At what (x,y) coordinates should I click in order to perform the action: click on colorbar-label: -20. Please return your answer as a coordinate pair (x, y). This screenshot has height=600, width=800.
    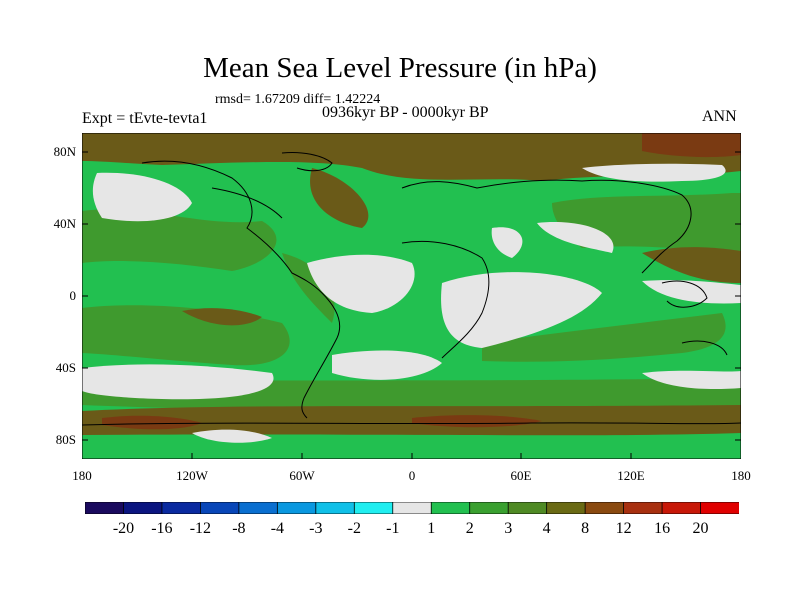
    Looking at the image, I should click on (123, 528).